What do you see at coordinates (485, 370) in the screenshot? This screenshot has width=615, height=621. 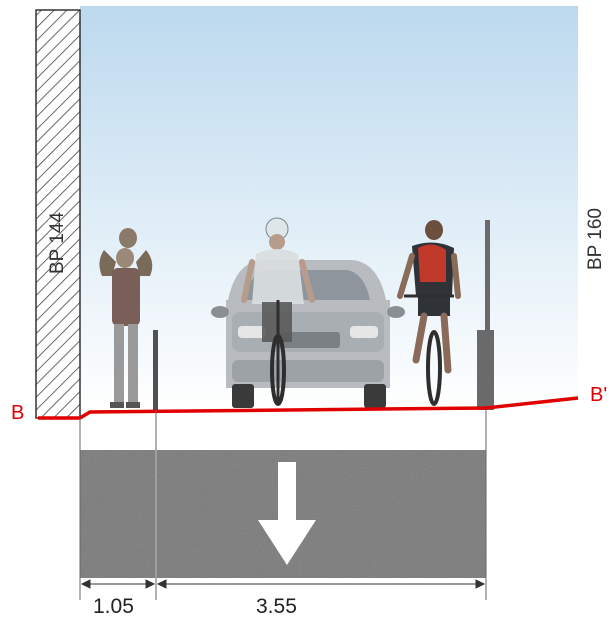 I see `right-signal-box` at bounding box center [485, 370].